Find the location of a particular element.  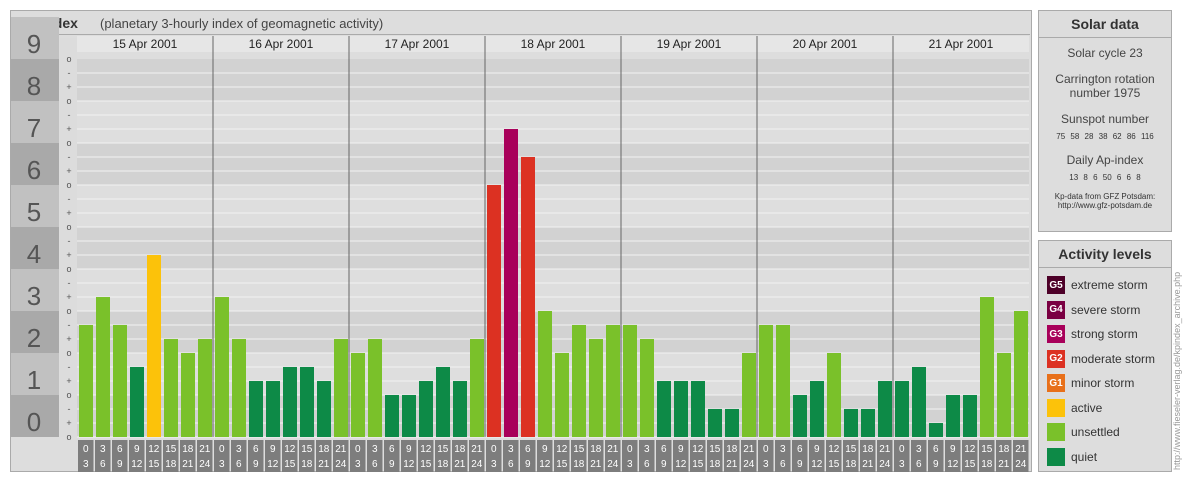

legend-label: extreme storm is located at coordinates (1109, 285).